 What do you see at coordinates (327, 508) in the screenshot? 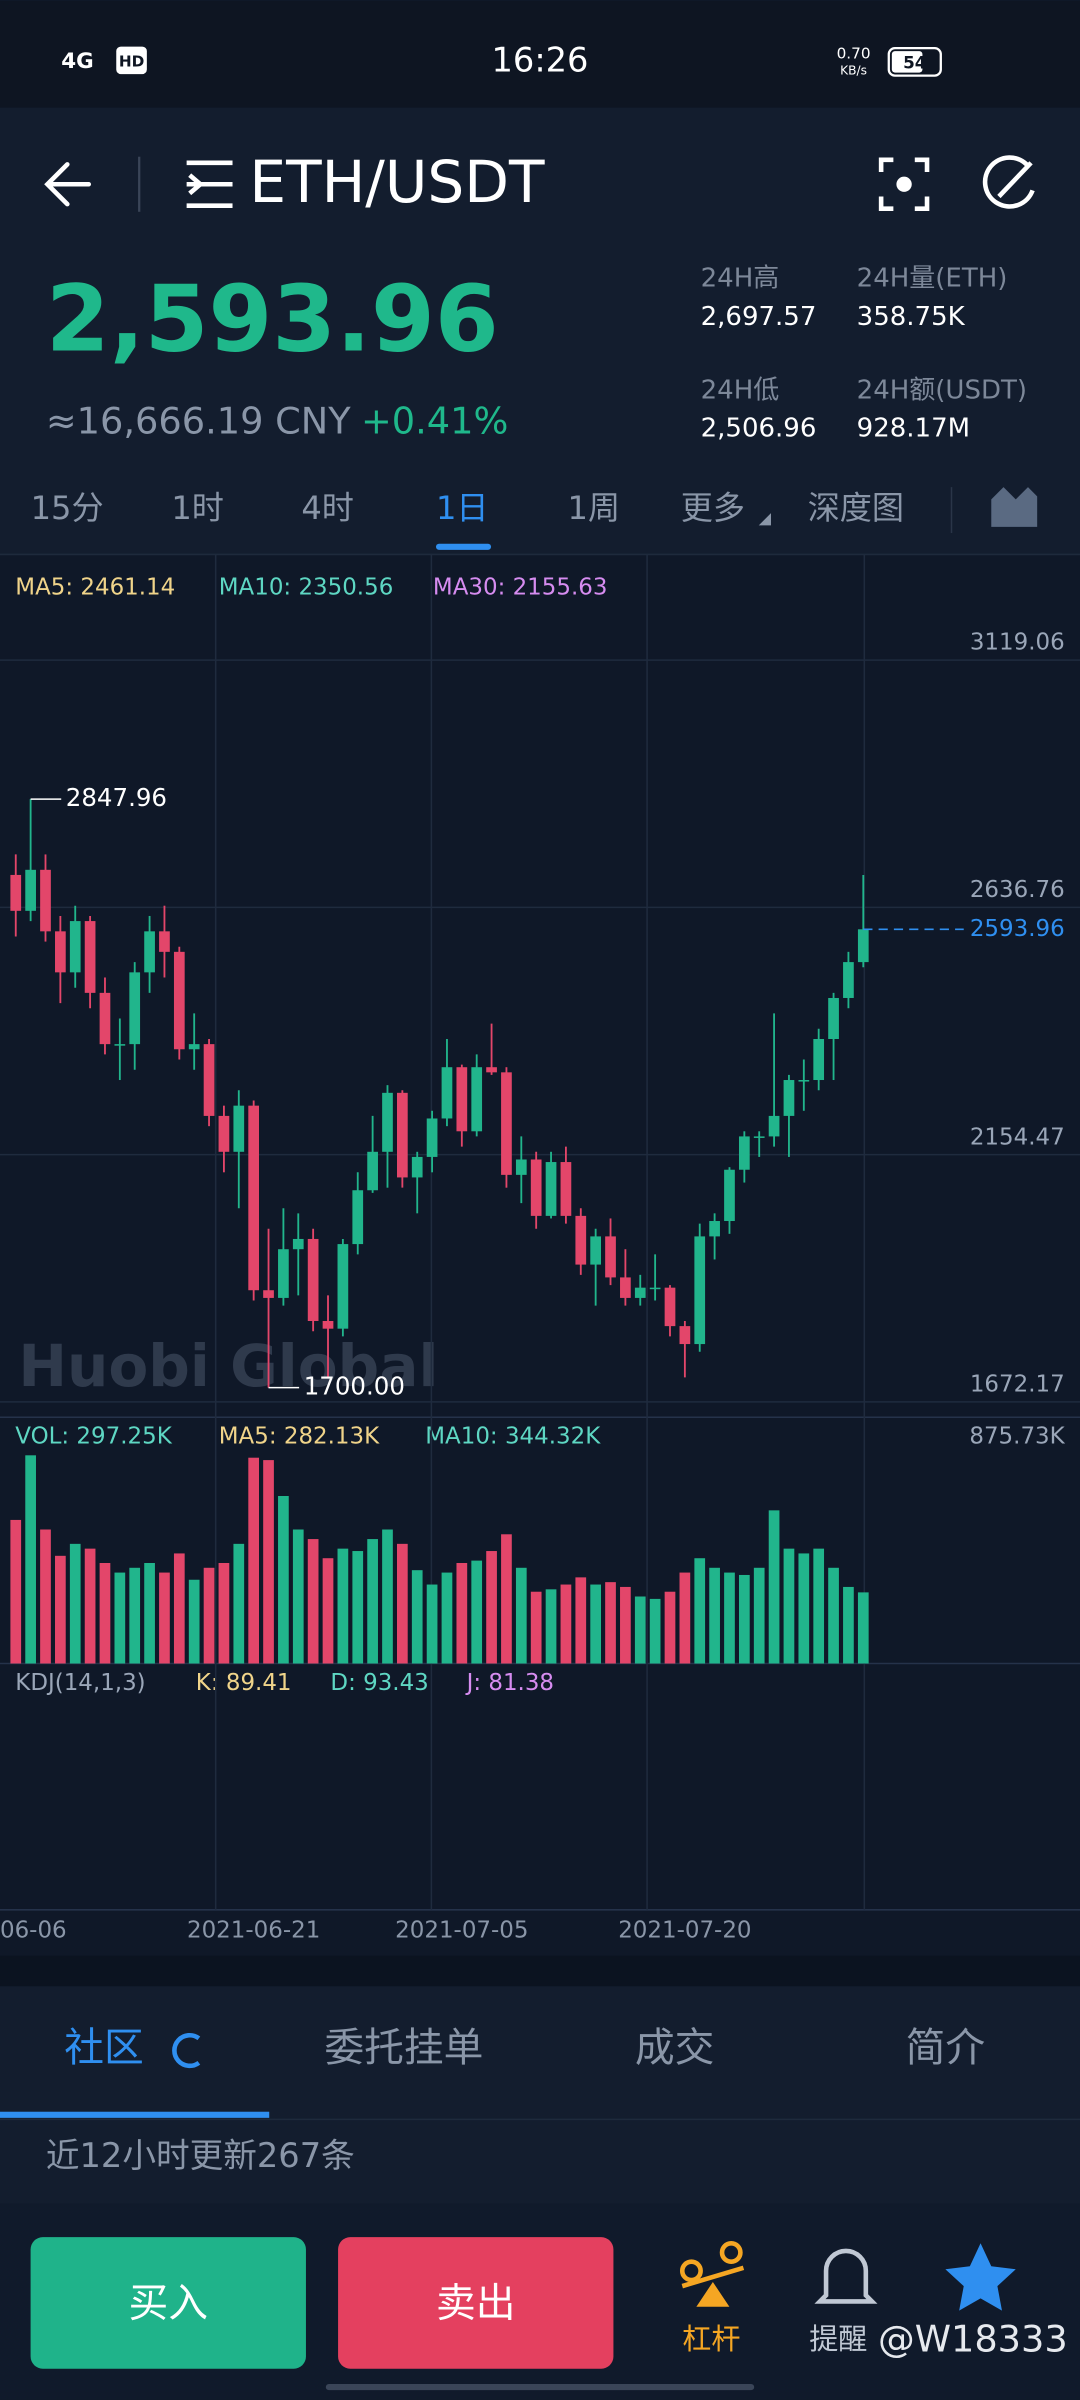
I see `interval: 4时` at bounding box center [327, 508].